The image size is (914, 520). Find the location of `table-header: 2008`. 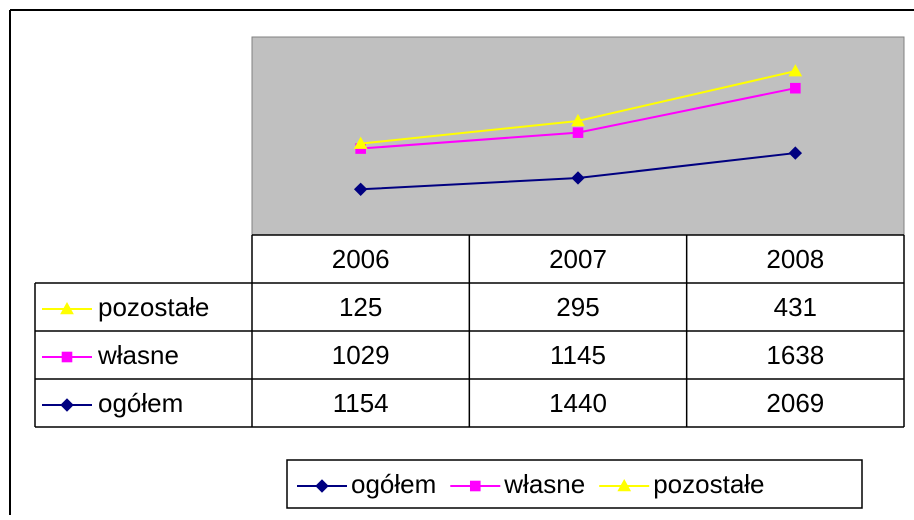

table-header: 2008 is located at coordinates (795, 259).